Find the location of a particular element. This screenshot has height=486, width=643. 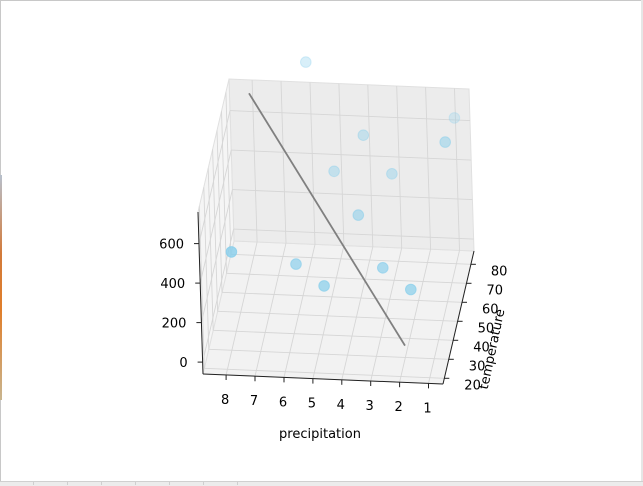

x-tick-label: 2 is located at coordinates (398, 407).